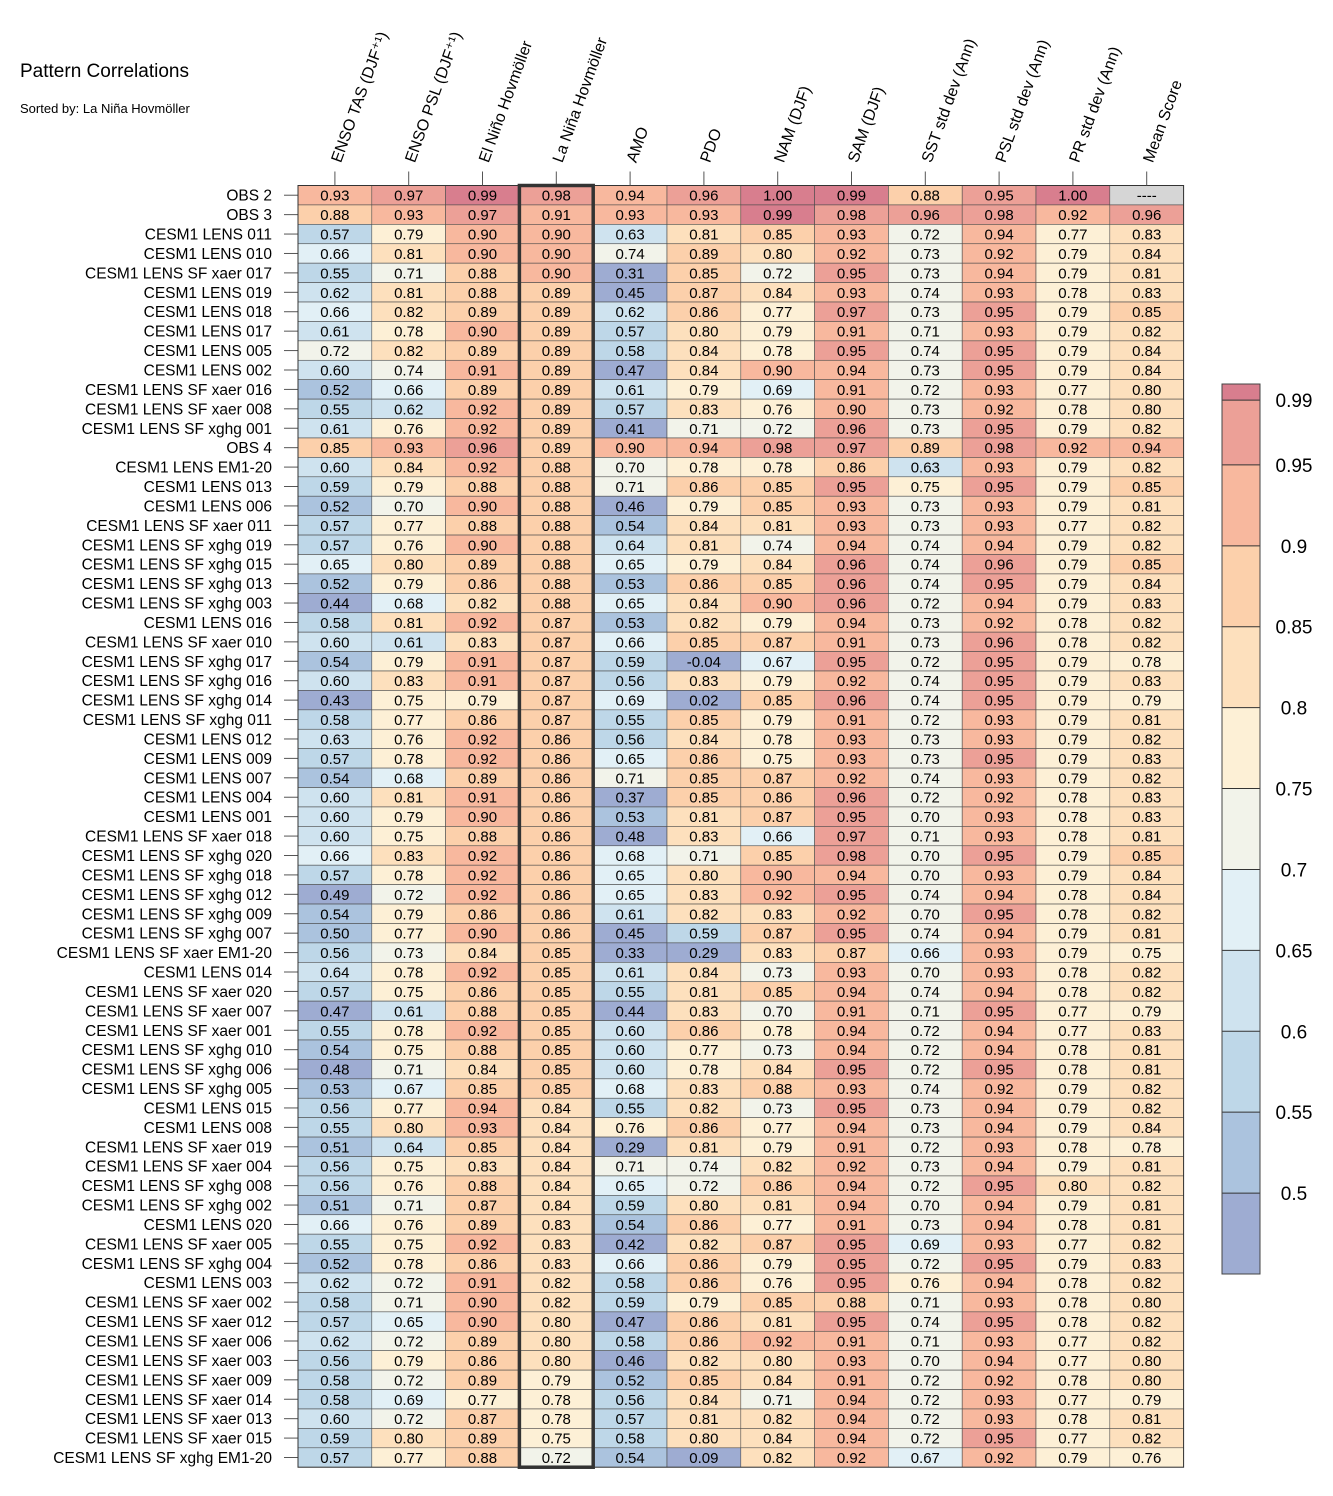 This screenshot has width=1333, height=1496. I want to click on row-label: CESM1 LENS SF xghg 020, so click(177, 856).